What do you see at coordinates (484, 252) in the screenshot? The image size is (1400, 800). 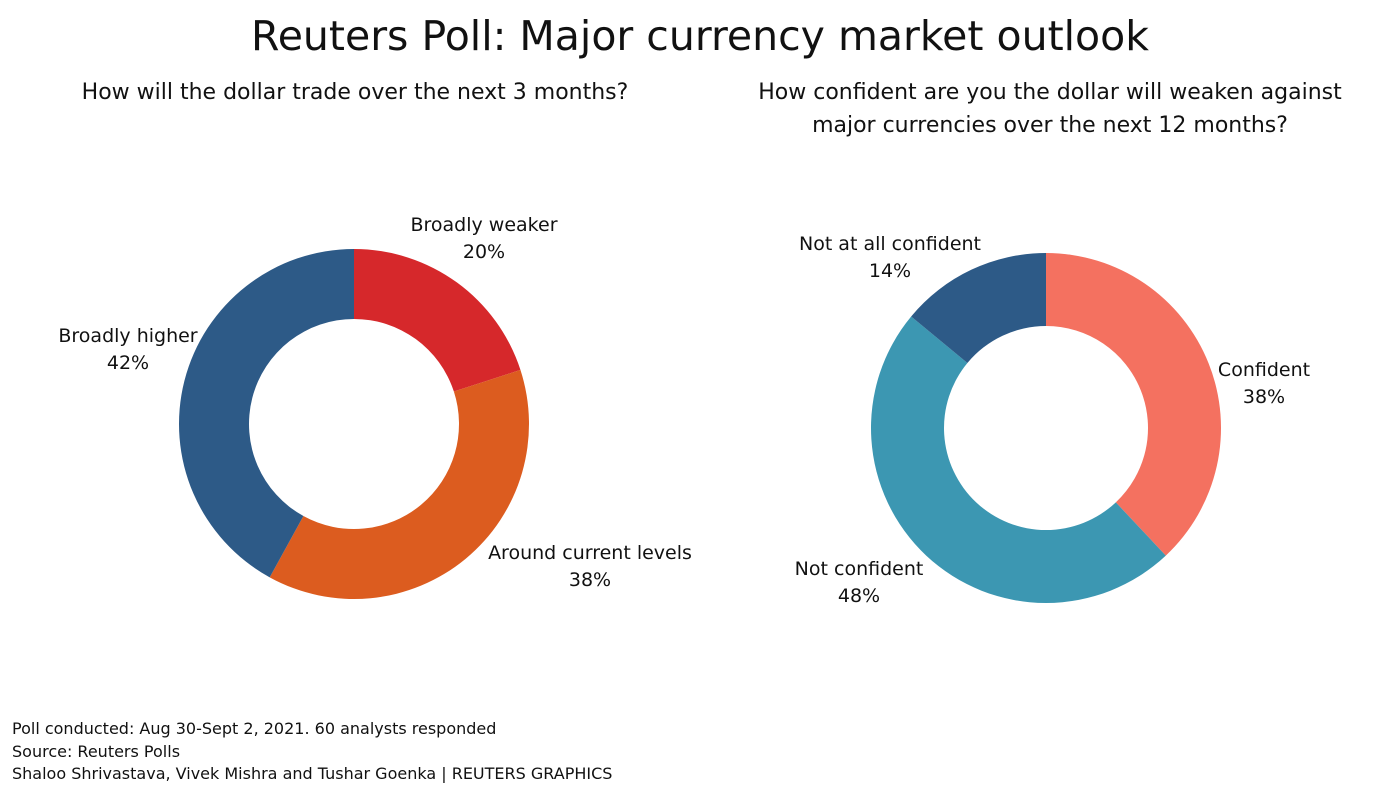 I see `value-label: 20%` at bounding box center [484, 252].